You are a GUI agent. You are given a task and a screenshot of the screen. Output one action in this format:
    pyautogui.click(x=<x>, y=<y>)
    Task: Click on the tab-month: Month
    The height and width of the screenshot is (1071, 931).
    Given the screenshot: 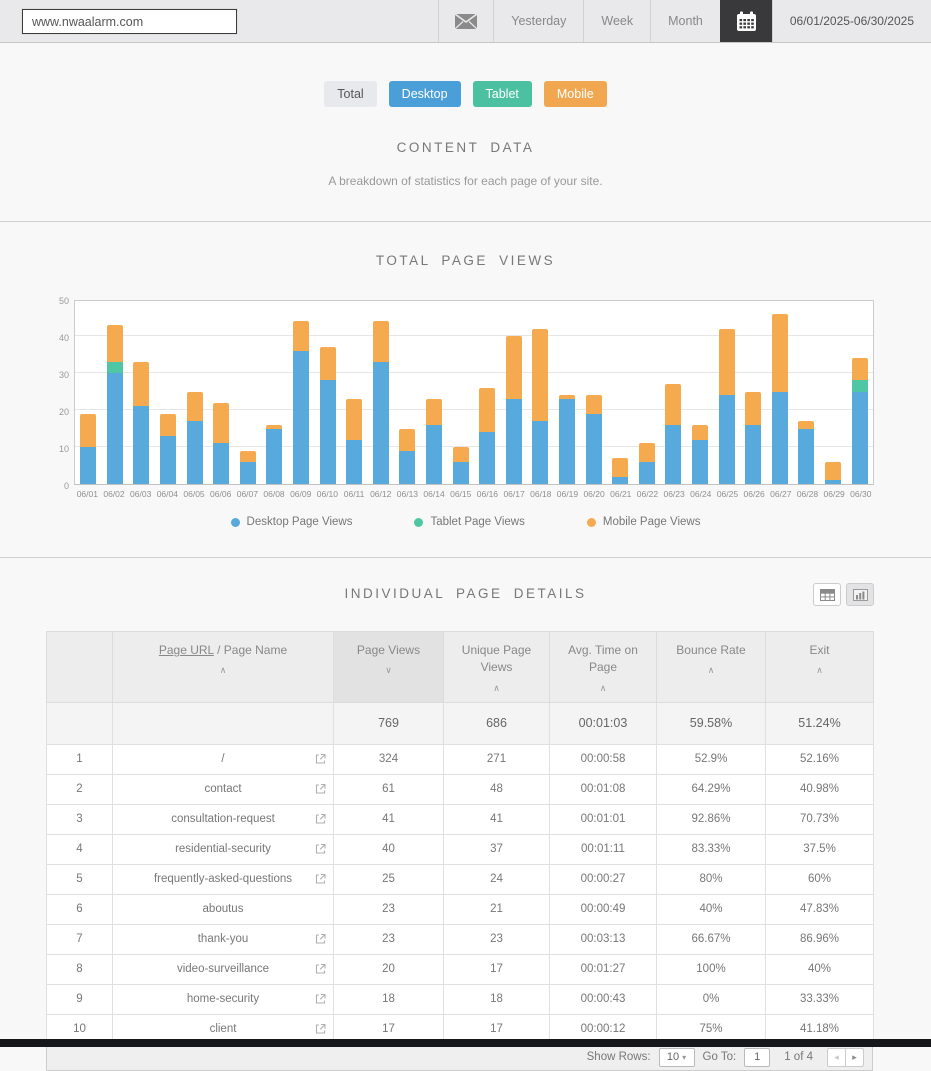 What is the action you would take?
    pyautogui.click(x=685, y=21)
    